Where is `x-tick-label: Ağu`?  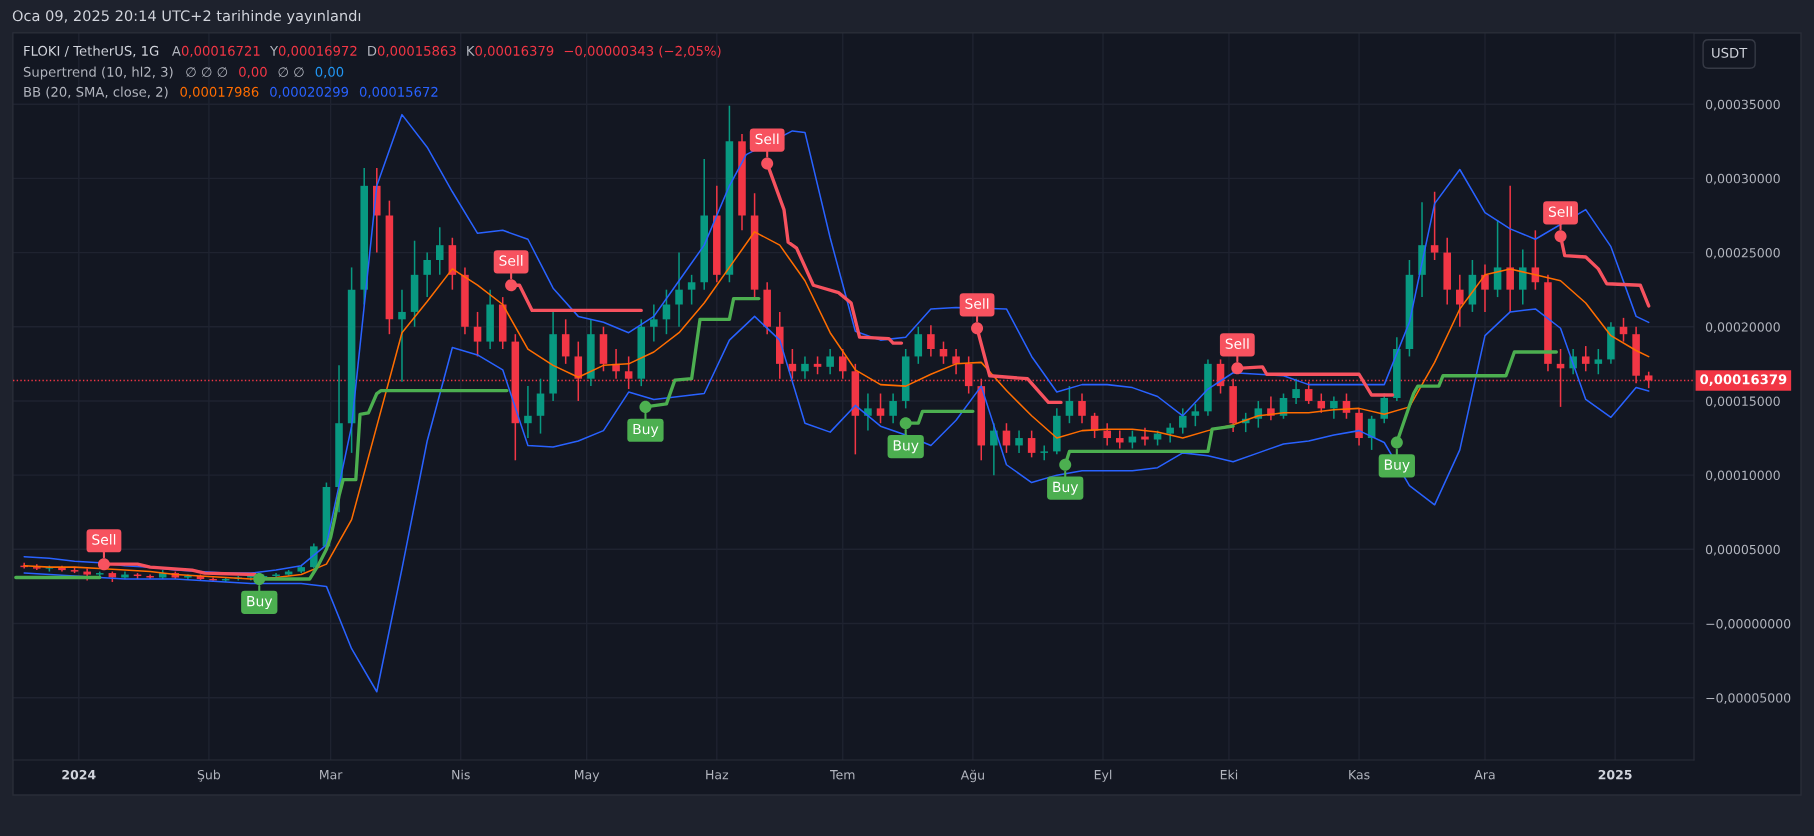
x-tick-label: Ağu is located at coordinates (972, 776).